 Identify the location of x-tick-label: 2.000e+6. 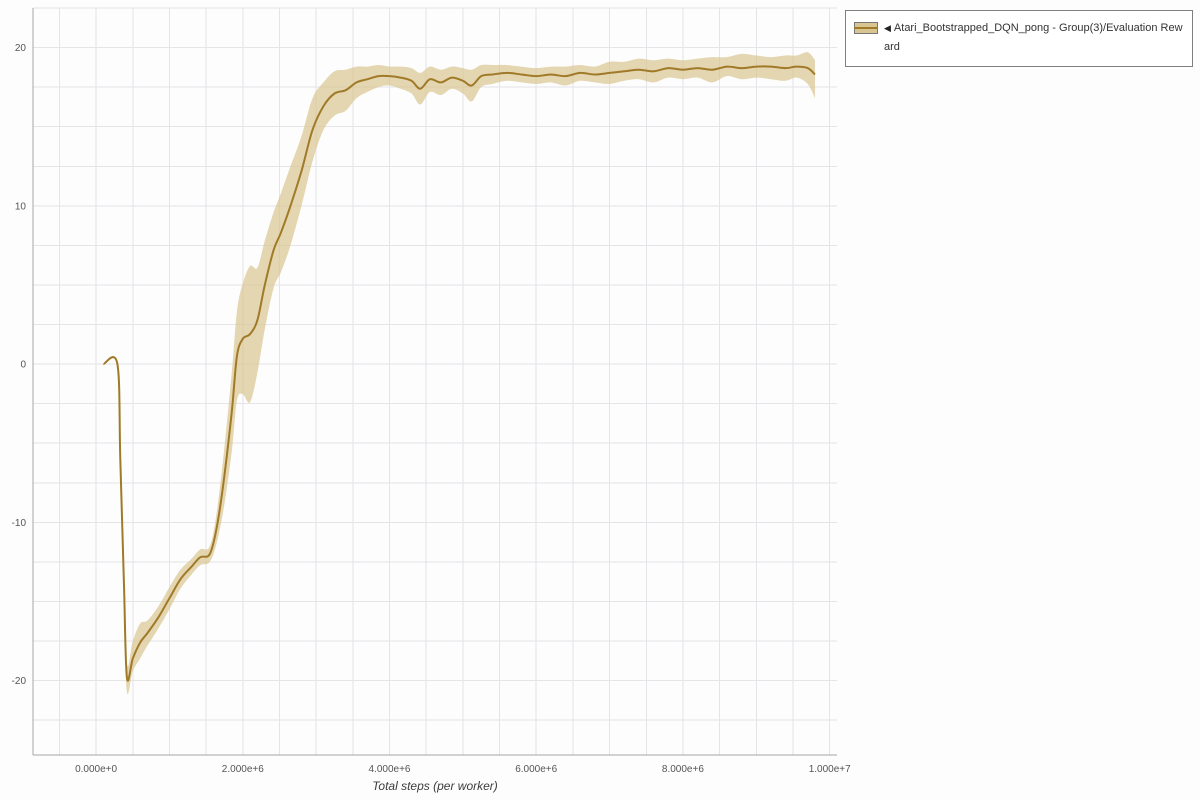
(243, 769).